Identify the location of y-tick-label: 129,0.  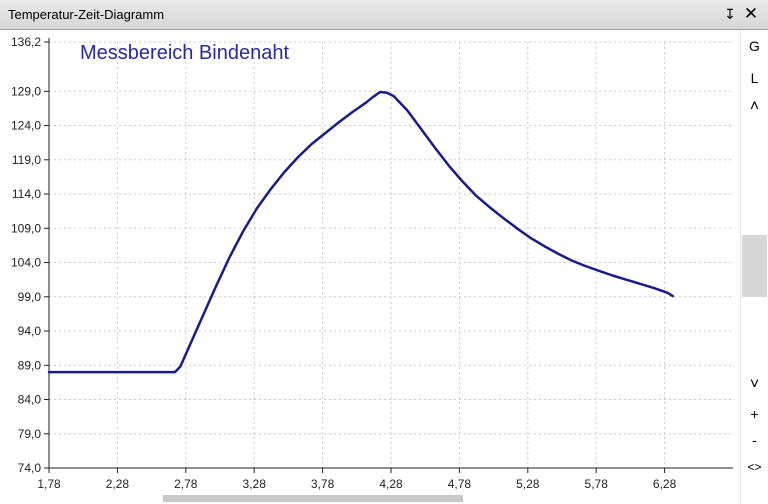
(26, 91).